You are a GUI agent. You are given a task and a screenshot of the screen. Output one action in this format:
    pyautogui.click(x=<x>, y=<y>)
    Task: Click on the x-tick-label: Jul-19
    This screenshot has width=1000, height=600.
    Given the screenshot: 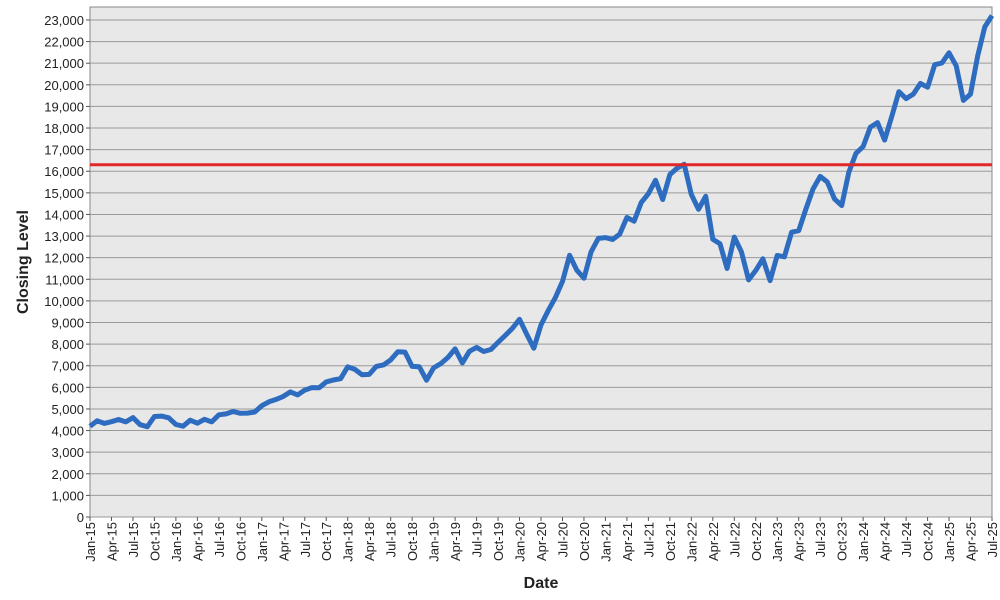 What is the action you would take?
    pyautogui.click(x=477, y=539)
    